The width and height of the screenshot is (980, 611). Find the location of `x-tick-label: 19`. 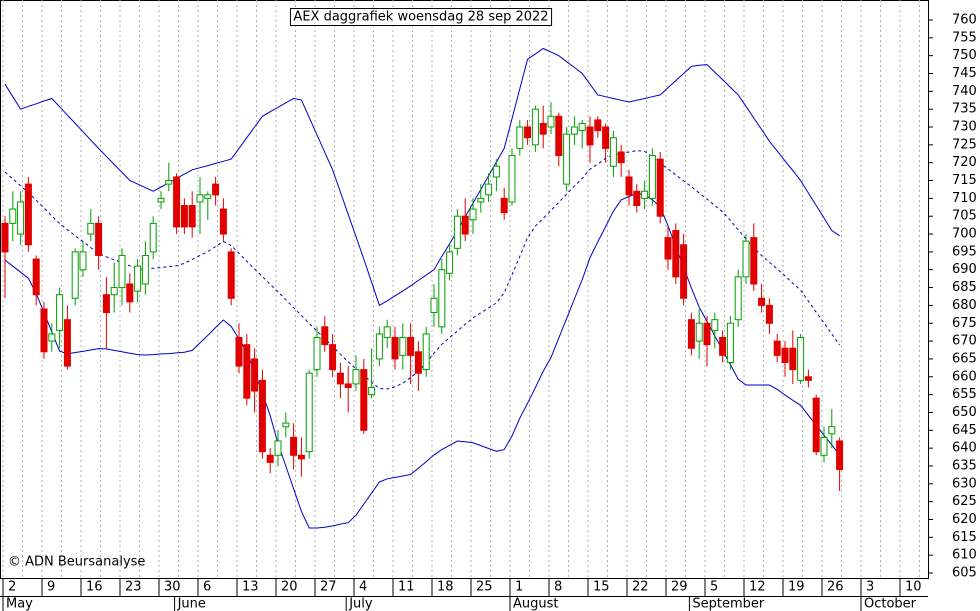

x-tick-label: 19 is located at coordinates (796, 587).